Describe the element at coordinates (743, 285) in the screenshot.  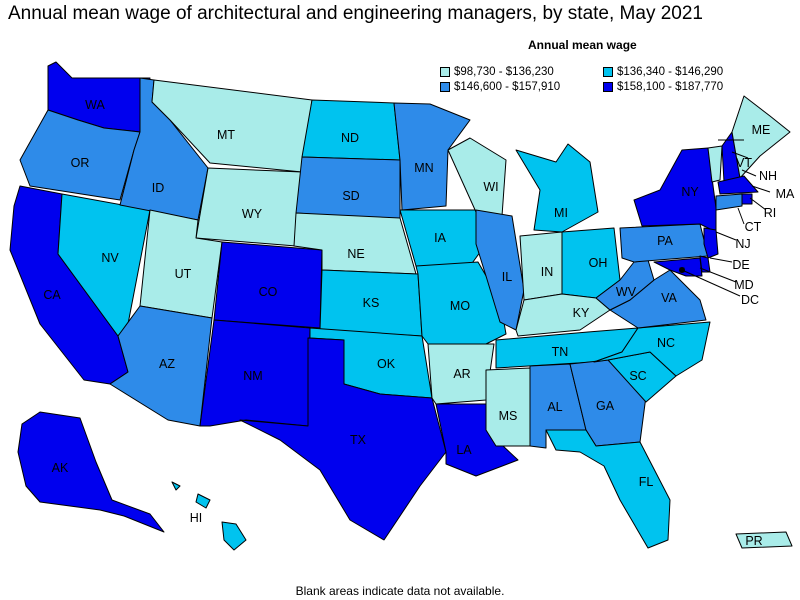
I see `state-label-md: MD` at that location.